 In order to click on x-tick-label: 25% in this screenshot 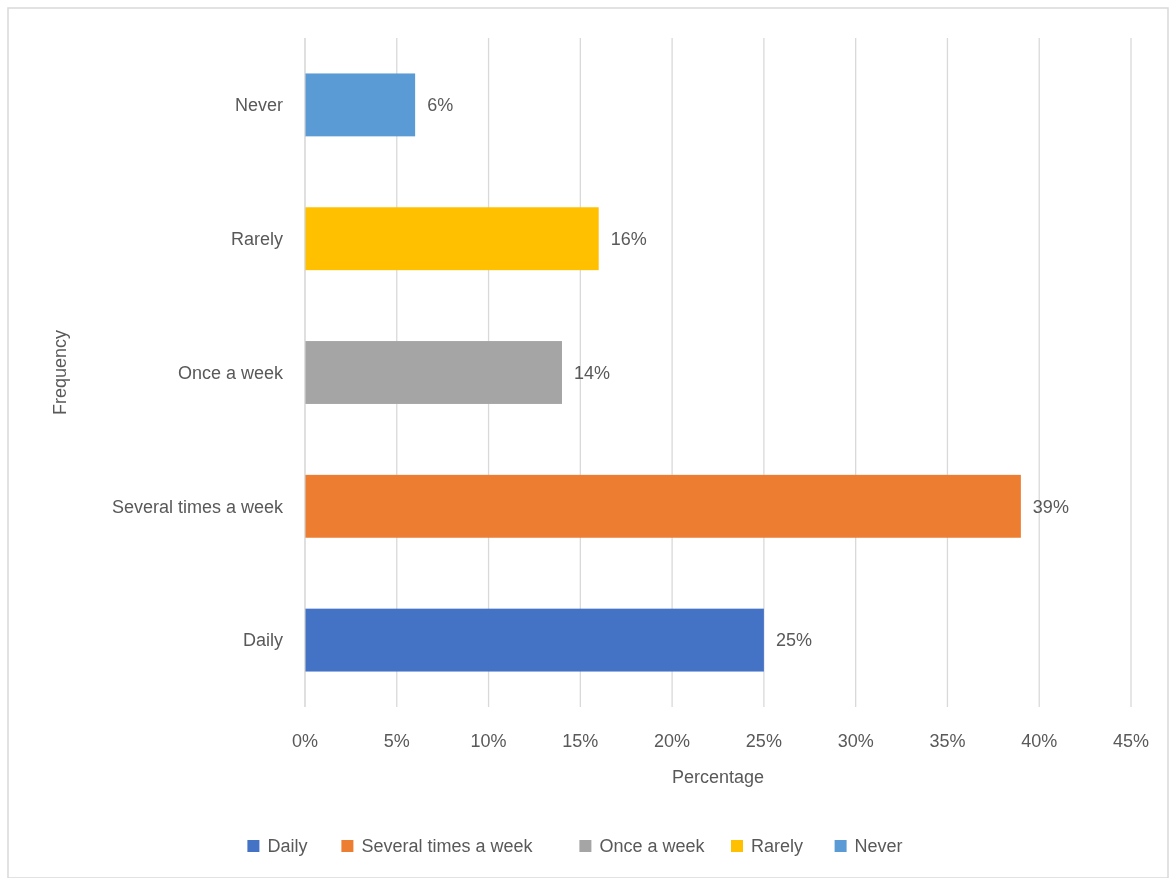, I will do `click(763, 741)`.